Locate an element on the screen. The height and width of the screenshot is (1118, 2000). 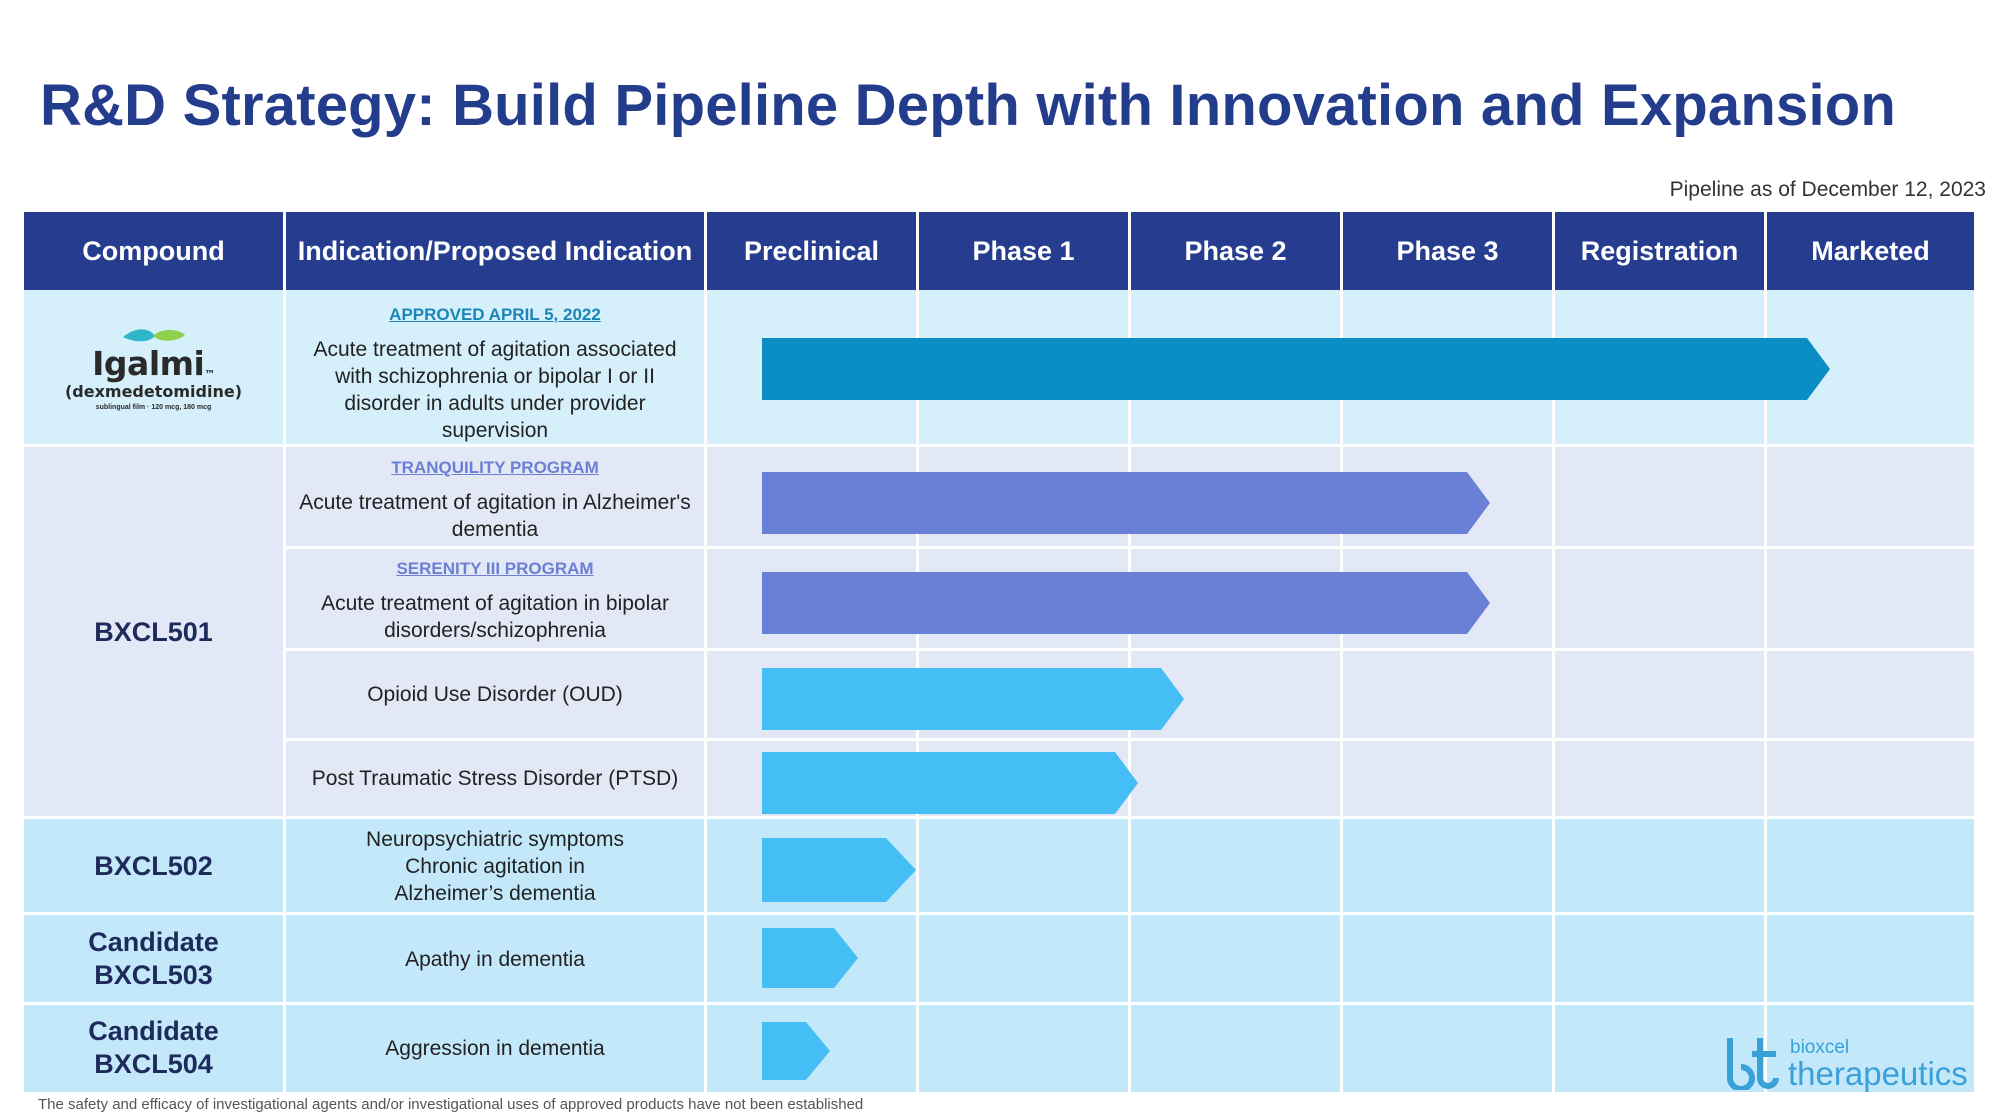
indication-text-line: Chronic agitation in is located at coordinates (495, 866).